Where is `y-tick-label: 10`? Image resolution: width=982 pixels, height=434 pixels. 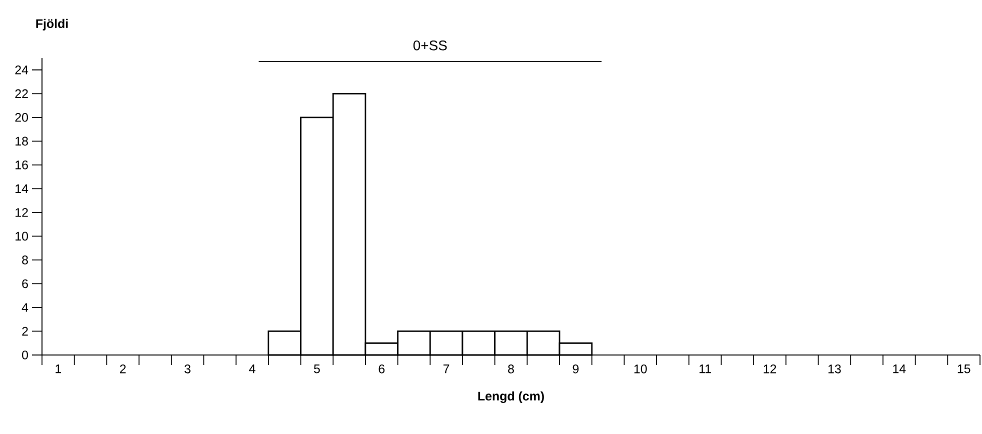 y-tick-label: 10 is located at coordinates (22, 236).